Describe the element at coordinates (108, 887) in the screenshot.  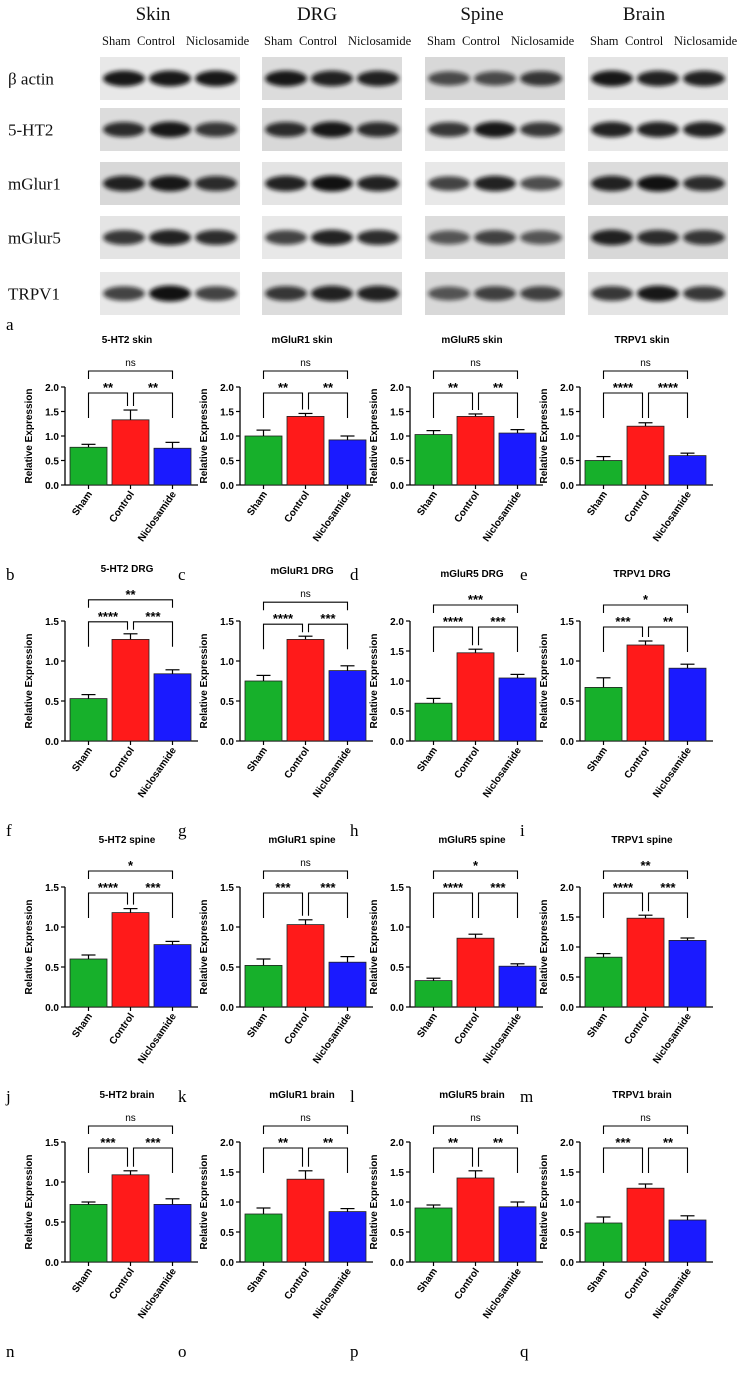
I see `significance-label: ****` at that location.